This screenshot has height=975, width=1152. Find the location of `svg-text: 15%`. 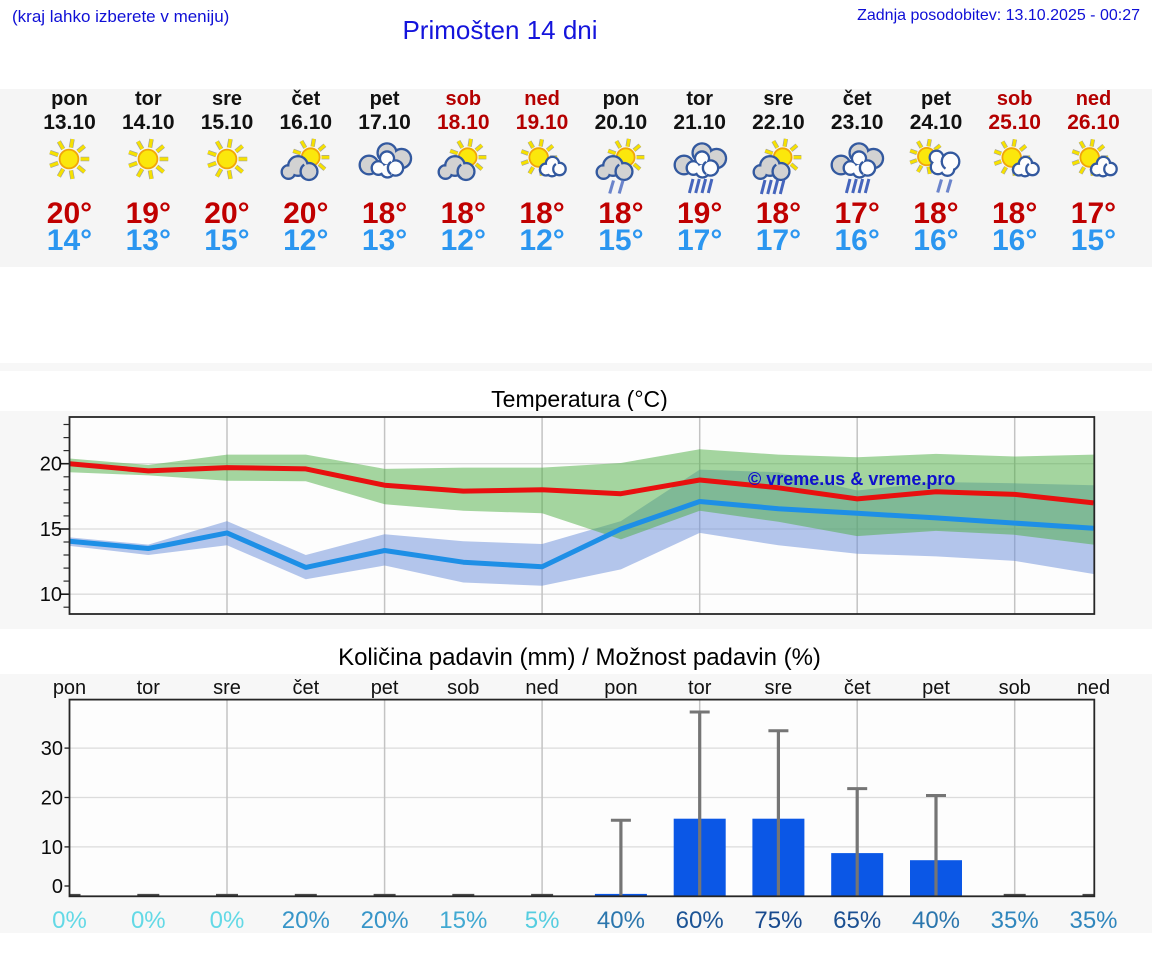

svg-text: 15% is located at coordinates (463, 920).